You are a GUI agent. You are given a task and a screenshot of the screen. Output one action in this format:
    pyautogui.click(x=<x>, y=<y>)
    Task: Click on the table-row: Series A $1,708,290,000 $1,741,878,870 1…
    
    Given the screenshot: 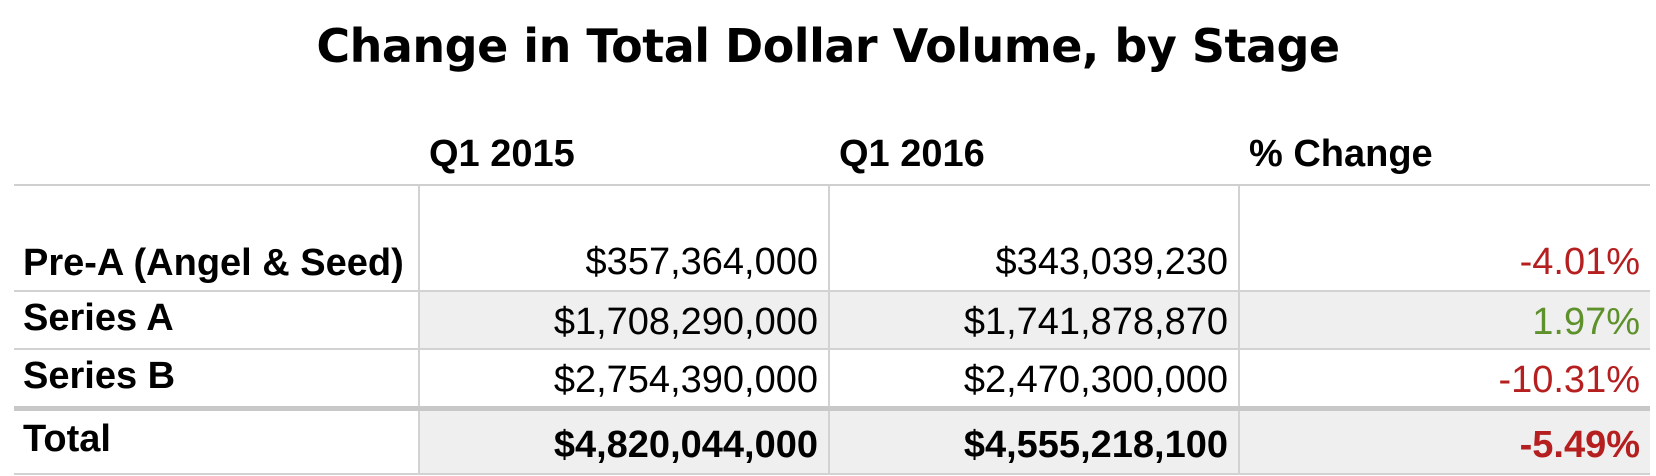 What is the action you would take?
    pyautogui.click(x=832, y=320)
    